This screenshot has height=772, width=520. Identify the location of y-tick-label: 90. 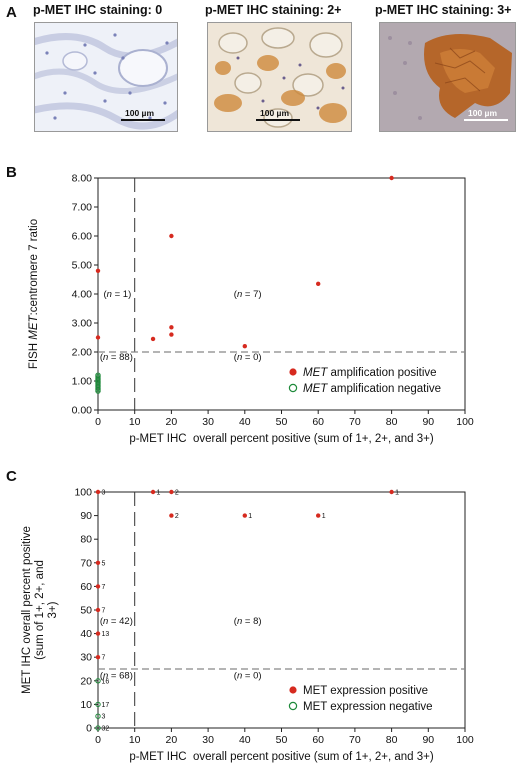
(86, 516).